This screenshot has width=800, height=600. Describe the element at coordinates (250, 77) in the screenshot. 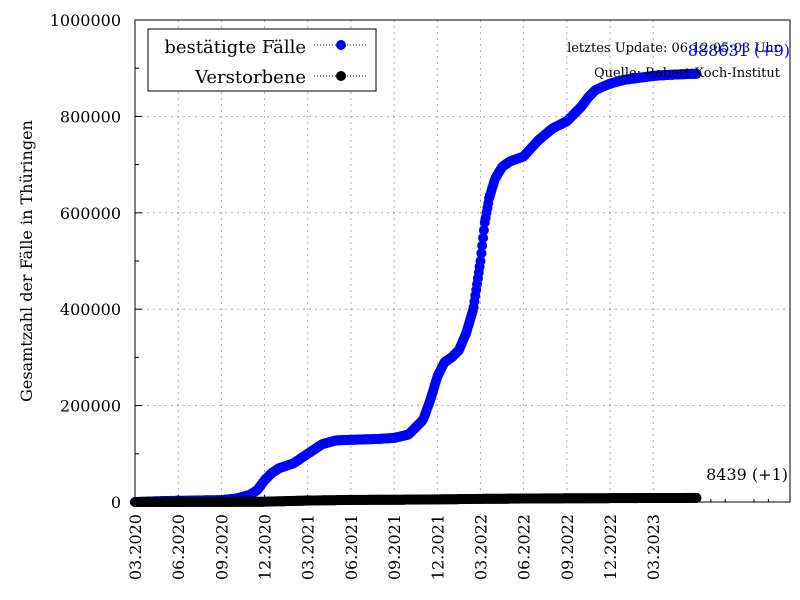

I see `legend-label-deaths: Verstorbene` at that location.